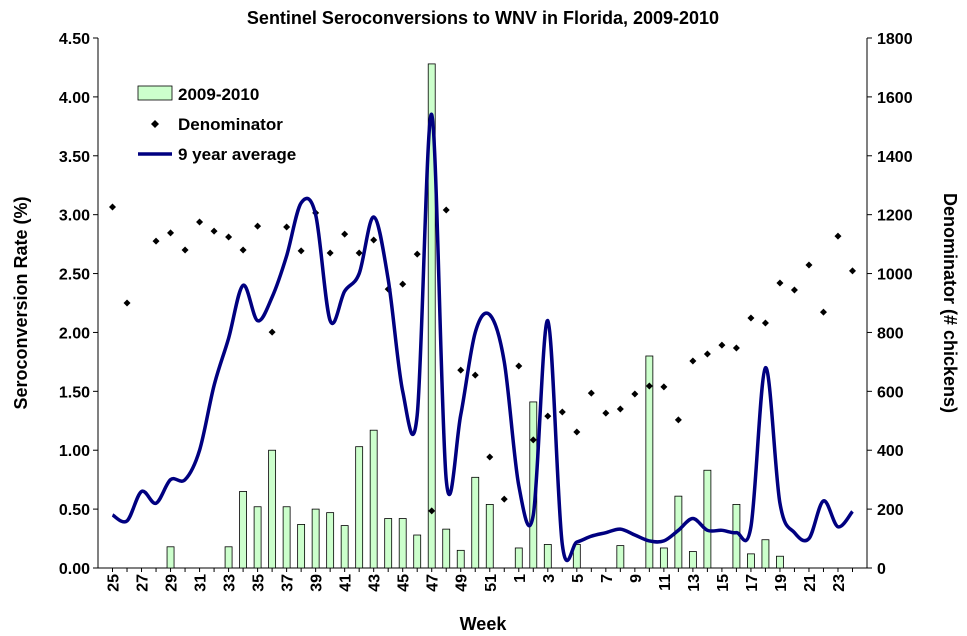 This screenshot has width=967, height=636. I want to click on y2-tick-label: 200, so click(890, 510).